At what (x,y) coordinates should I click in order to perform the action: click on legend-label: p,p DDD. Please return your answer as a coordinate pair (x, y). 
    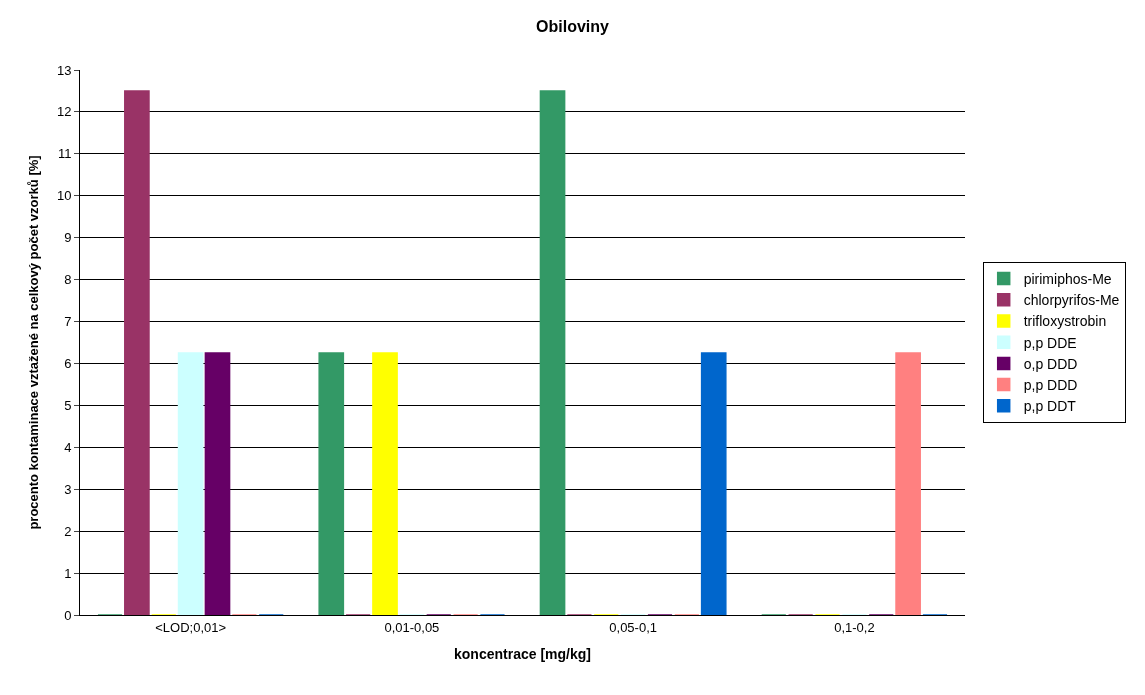
    Looking at the image, I should click on (1050, 385).